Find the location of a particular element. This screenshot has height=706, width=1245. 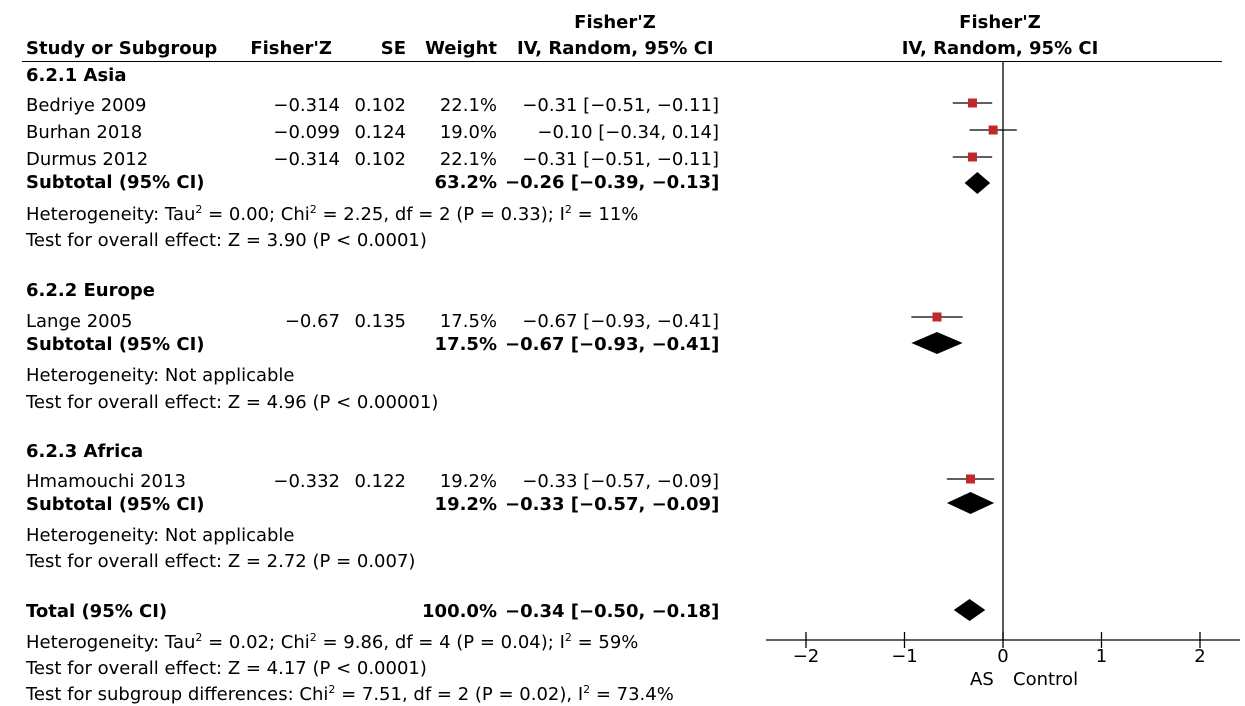

total-weight: 100.0% is located at coordinates (459, 611).